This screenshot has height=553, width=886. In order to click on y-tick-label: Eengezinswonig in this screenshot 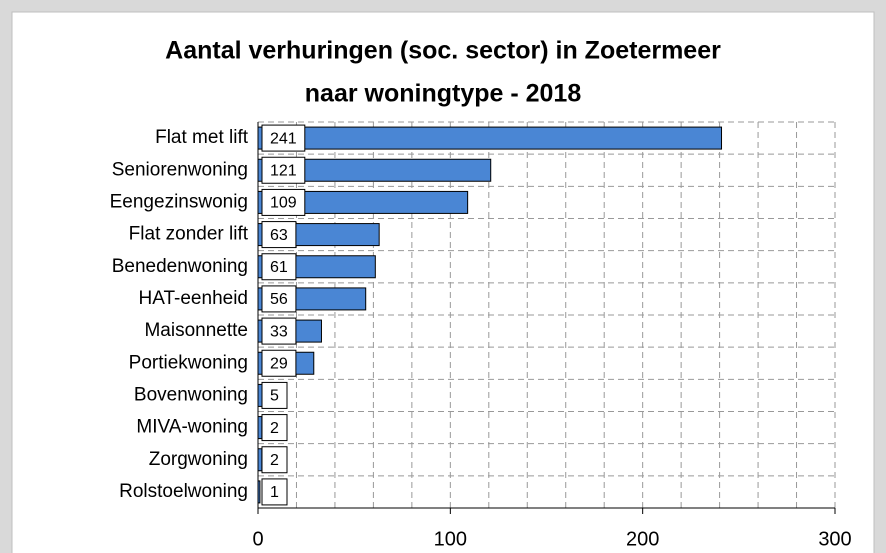, I will do `click(179, 201)`.